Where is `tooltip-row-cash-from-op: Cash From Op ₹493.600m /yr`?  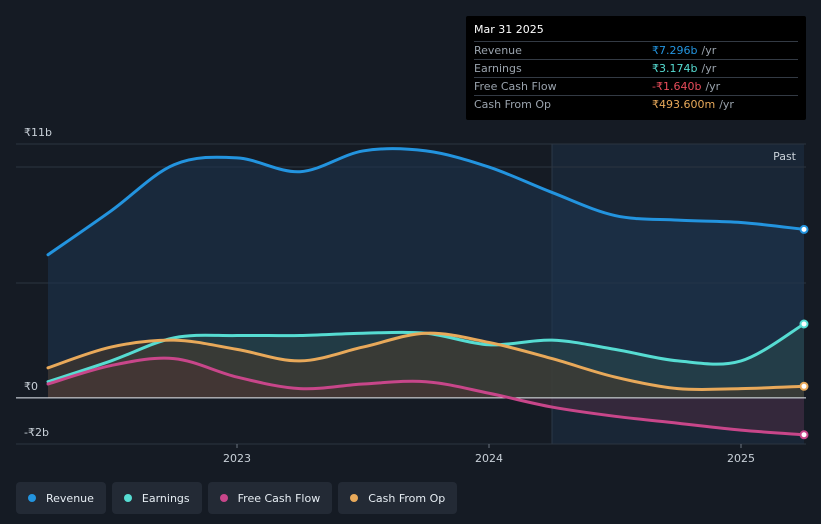
tooltip-row-cash-from-op: Cash From Op ₹493.600m /yr is located at coordinates (636, 104).